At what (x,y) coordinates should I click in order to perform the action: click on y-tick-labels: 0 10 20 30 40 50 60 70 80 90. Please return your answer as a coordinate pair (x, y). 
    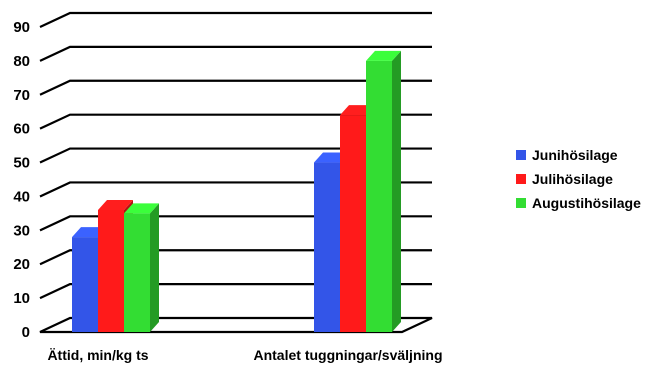
    Looking at the image, I should click on (21, 180).